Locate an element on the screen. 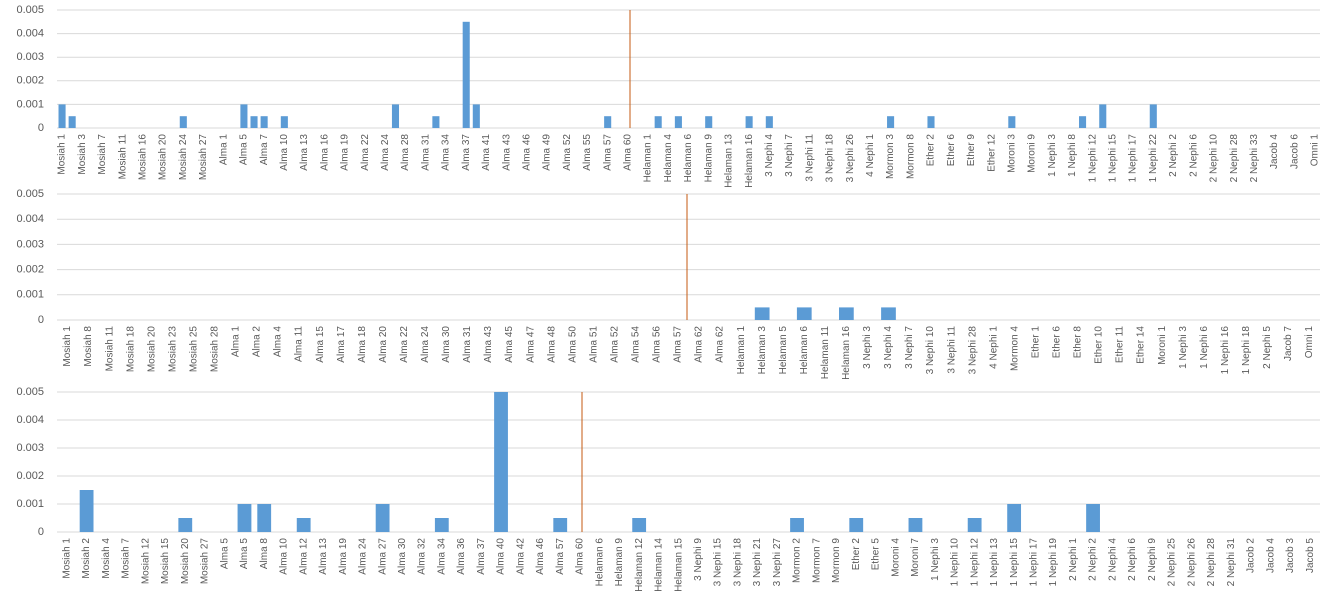 This screenshot has height=602, width=1329. x-tick-label: Alma 43 is located at coordinates (506, 152).